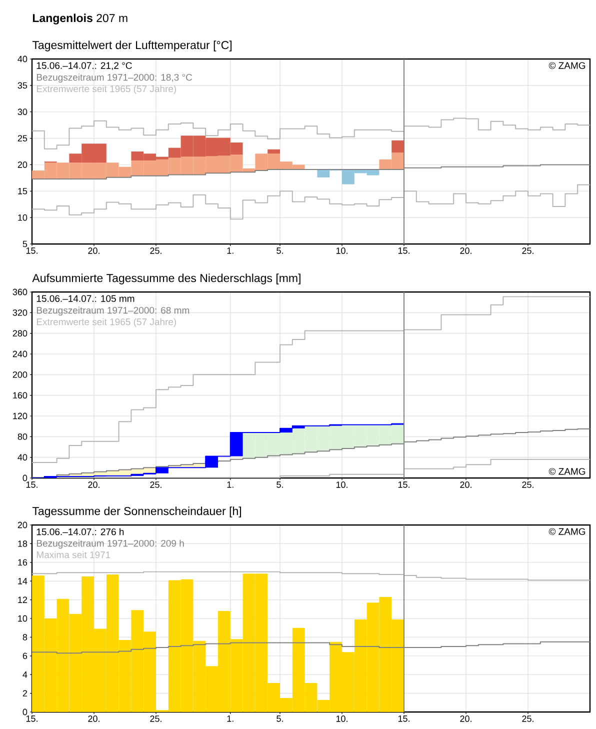 This screenshot has height=729, width=596. I want to click on annotation: Bezugszeitraum 1971–2000: 18,3 °C, so click(114, 78).